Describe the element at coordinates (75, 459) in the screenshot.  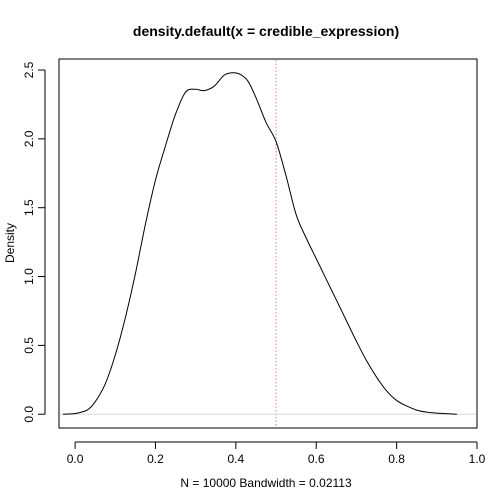
I see `x-tick-label: 0.0` at that location.